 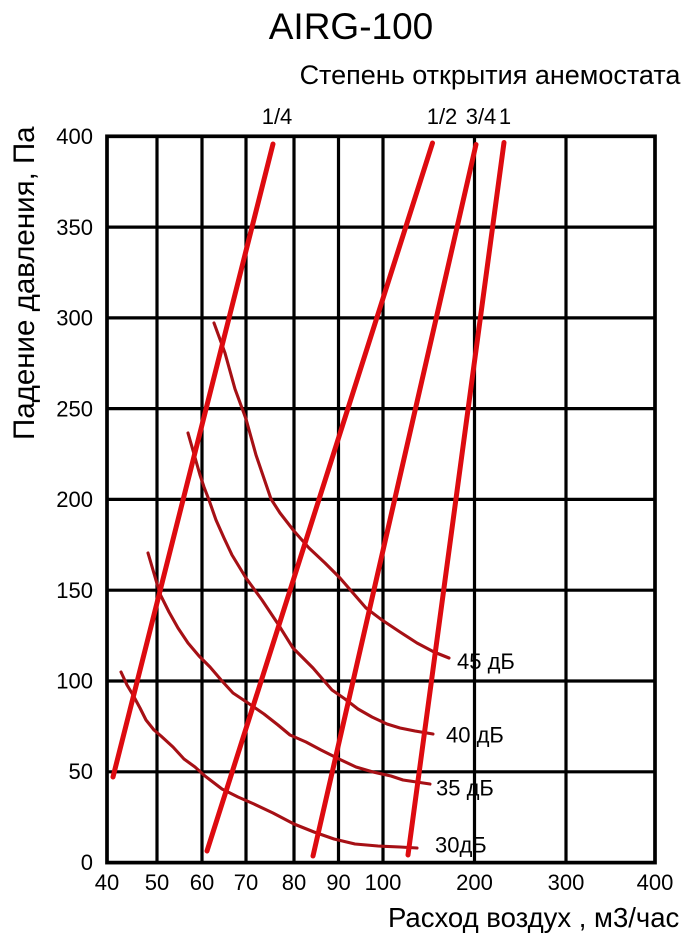 I want to click on svg-text: Падение давления, Па, so click(x=24, y=283).